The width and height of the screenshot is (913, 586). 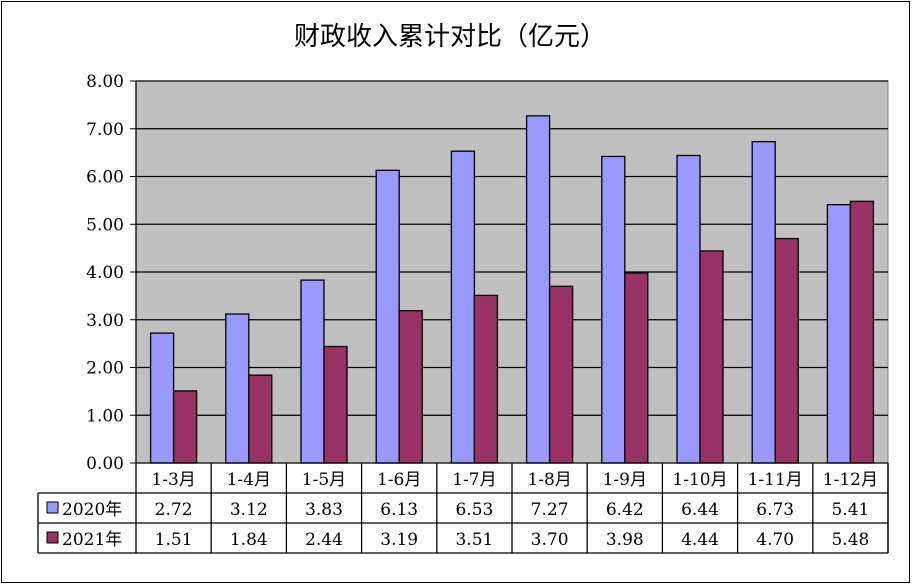 What do you see at coordinates (174, 510) in the screenshot?
I see `table-cell-value: 2.72` at bounding box center [174, 510].